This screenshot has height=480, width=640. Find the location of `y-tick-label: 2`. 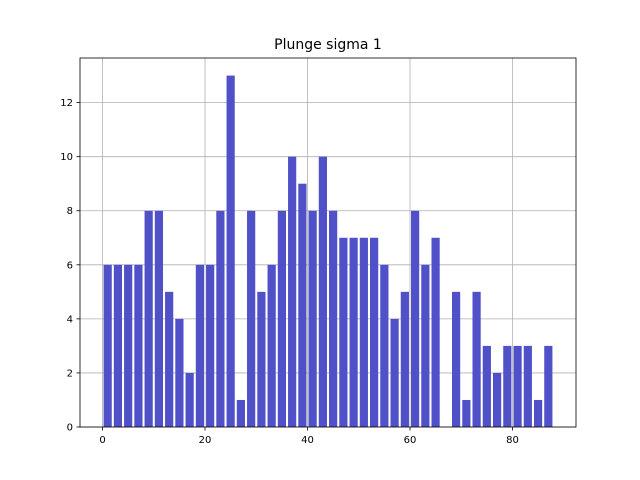

y-tick-label: 2 is located at coordinates (70, 373).